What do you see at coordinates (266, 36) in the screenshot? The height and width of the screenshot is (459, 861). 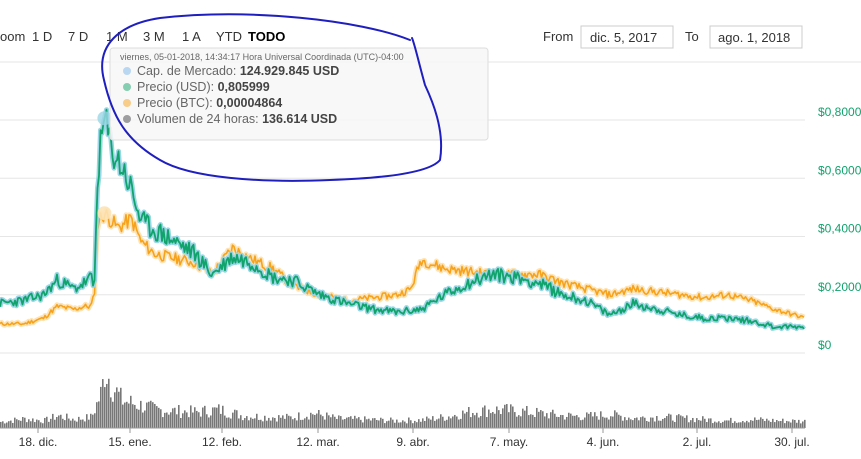 I see `range-button-todo: TODO` at bounding box center [266, 36].